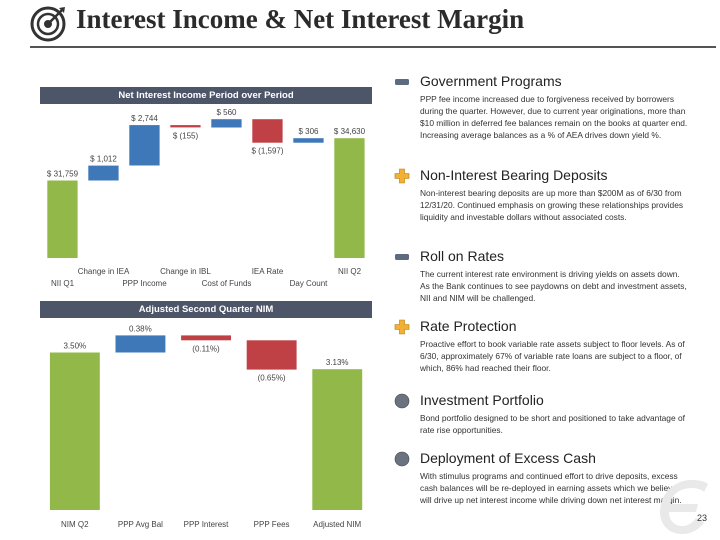  What do you see at coordinates (272, 378) in the screenshot?
I see `data-label: (0.65%)` at bounding box center [272, 378].